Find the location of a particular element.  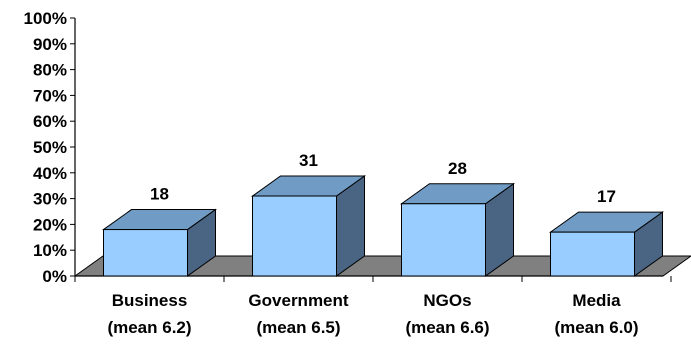

y-tick-label: 70% is located at coordinates (50, 95).